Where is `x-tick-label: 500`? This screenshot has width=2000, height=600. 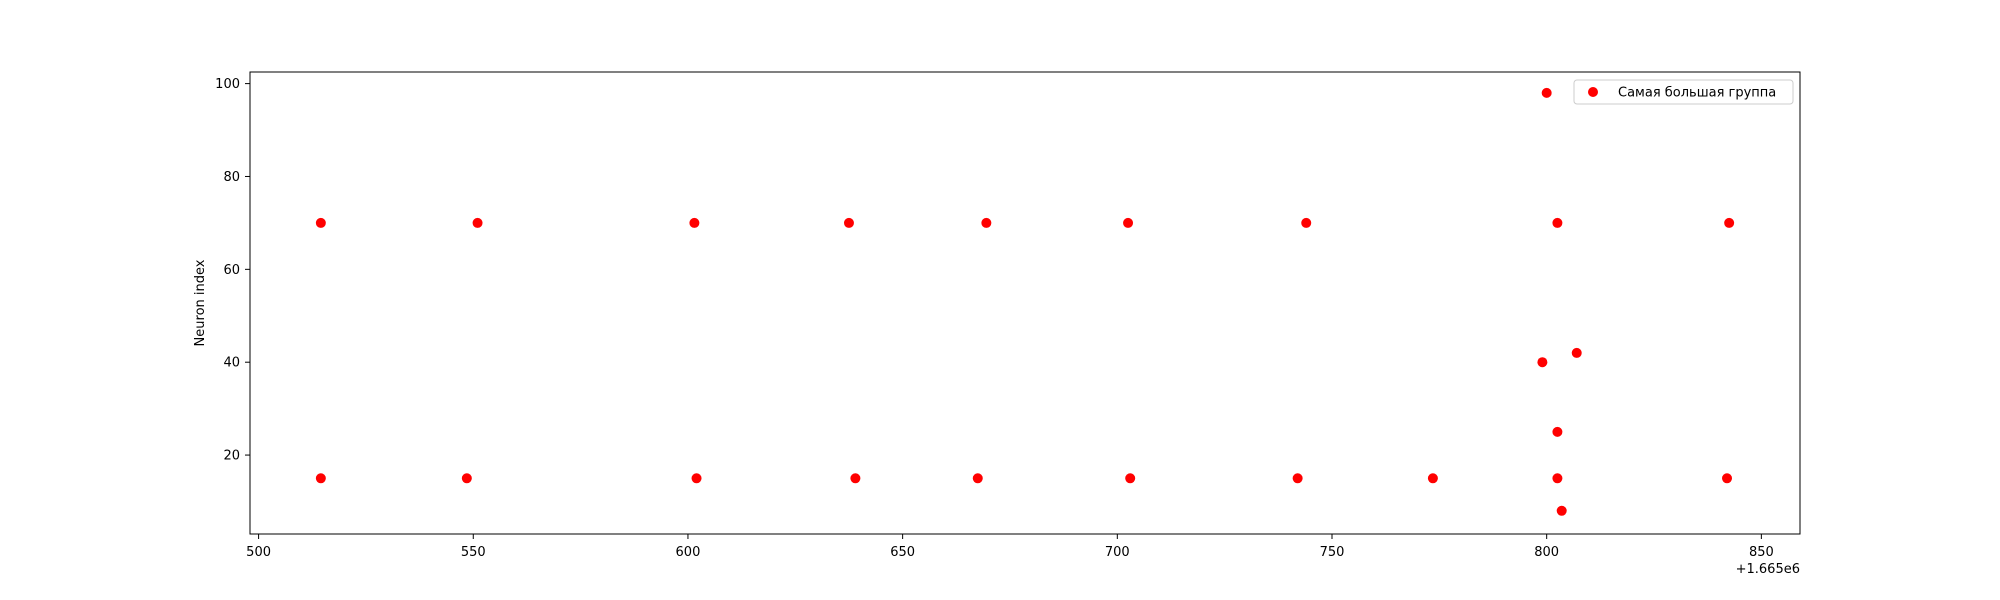 x-tick-label: 500 is located at coordinates (258, 552).